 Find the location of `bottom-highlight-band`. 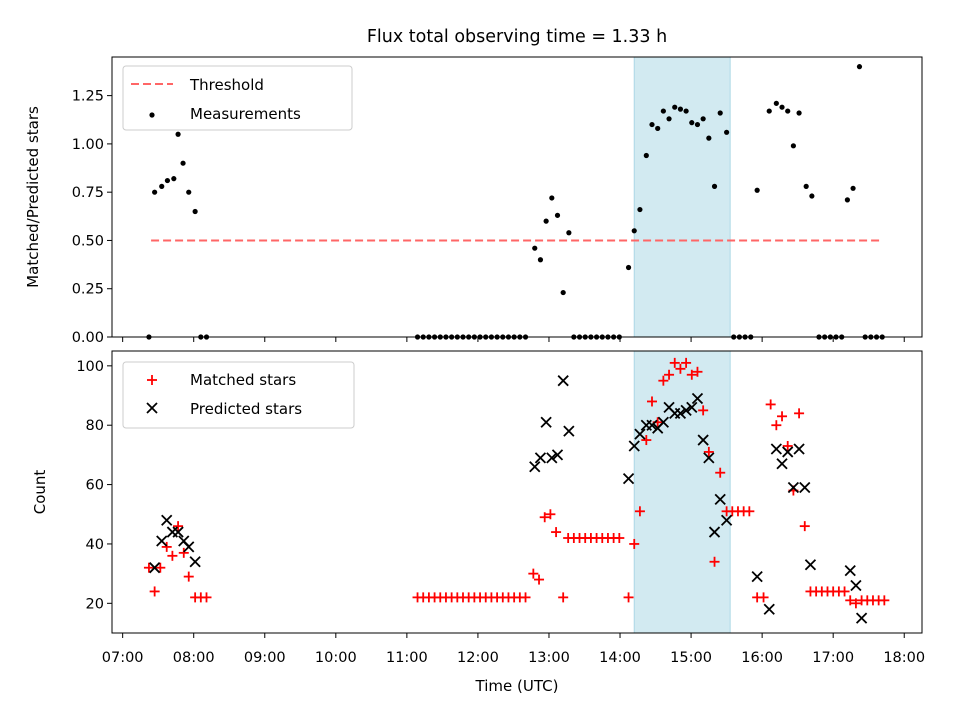

bottom-highlight-band is located at coordinates (682, 492).